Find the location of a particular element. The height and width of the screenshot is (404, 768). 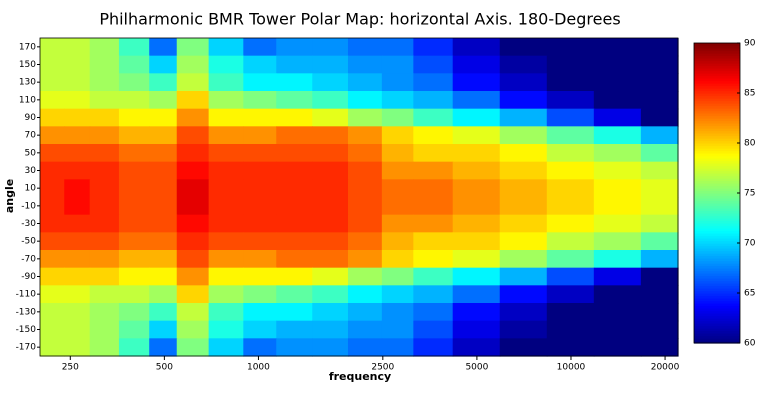

x-tick-label: 10000 is located at coordinates (571, 368).